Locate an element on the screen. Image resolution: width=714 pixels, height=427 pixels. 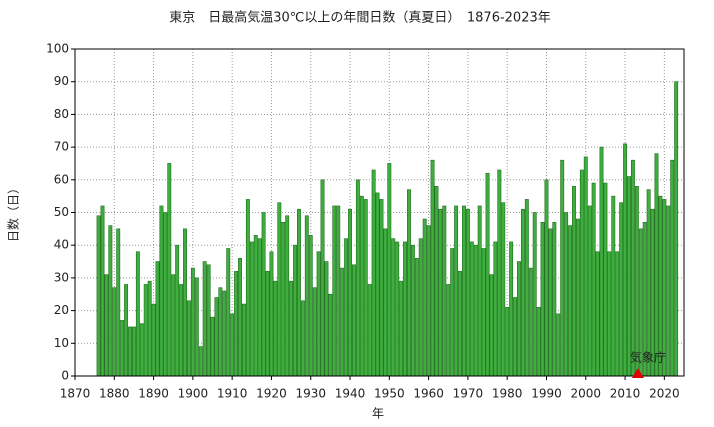
y-tick-label: 80 is located at coordinates (61, 114).